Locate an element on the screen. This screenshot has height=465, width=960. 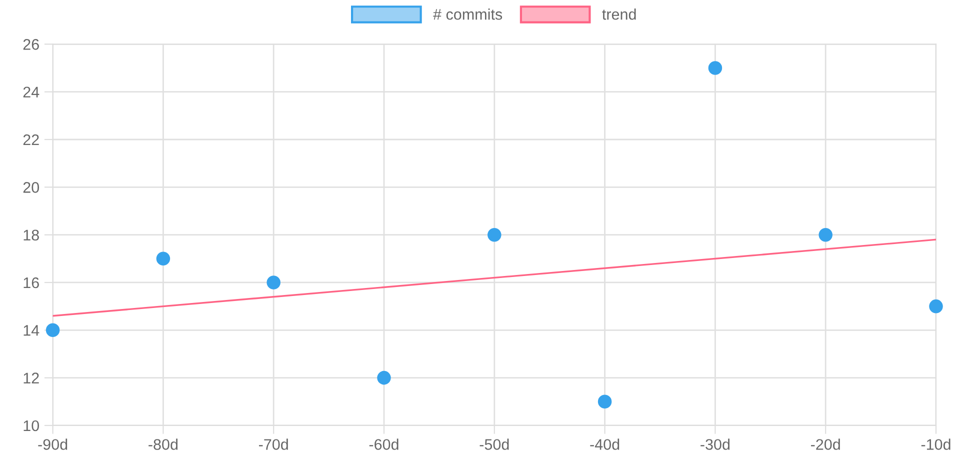
x-tick-label: -30d is located at coordinates (715, 444).